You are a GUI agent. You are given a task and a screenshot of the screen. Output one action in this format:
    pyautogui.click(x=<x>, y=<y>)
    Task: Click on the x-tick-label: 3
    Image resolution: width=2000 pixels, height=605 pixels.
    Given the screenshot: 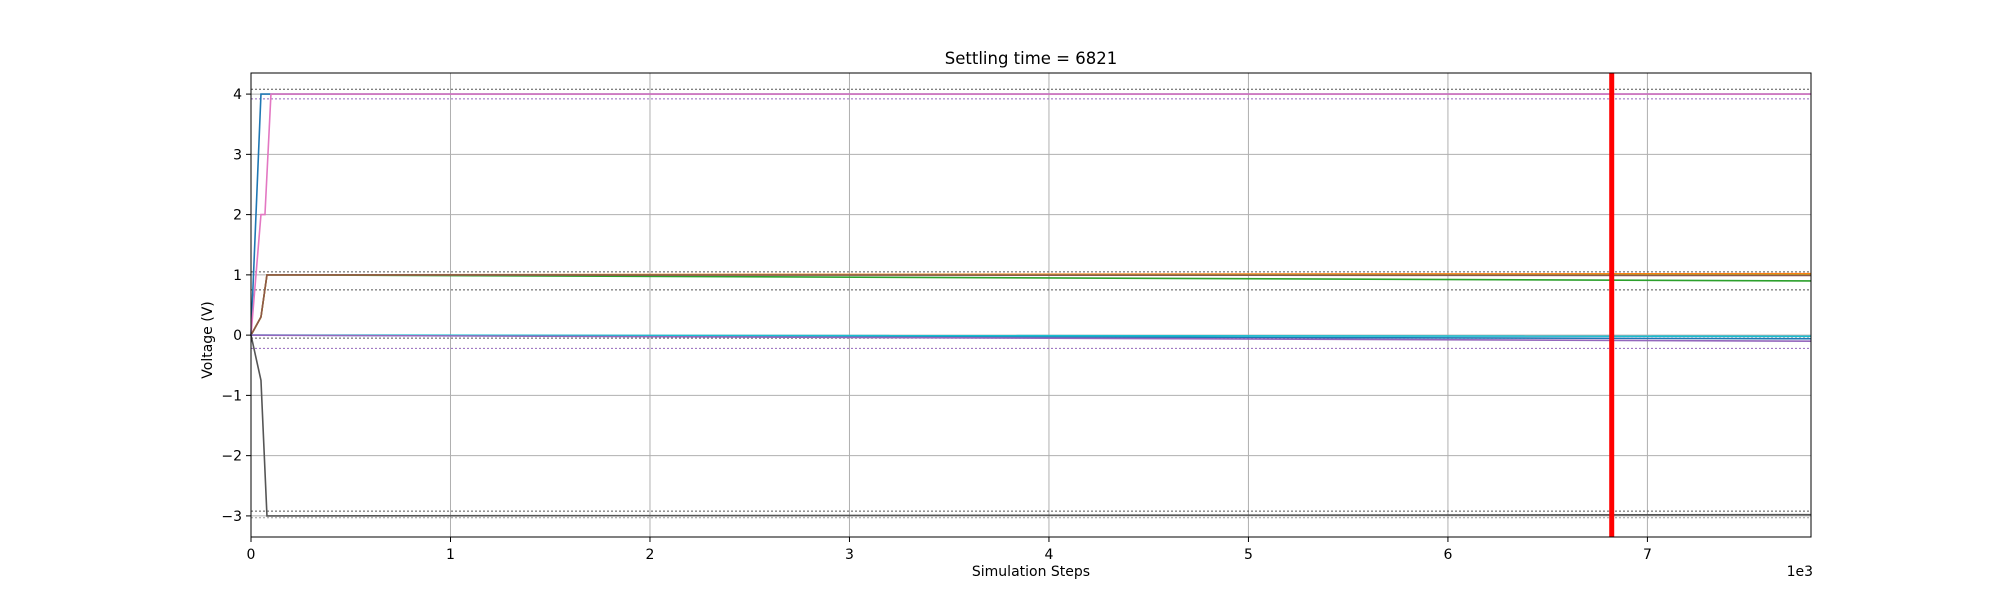 What is the action you would take?
    pyautogui.click(x=849, y=555)
    